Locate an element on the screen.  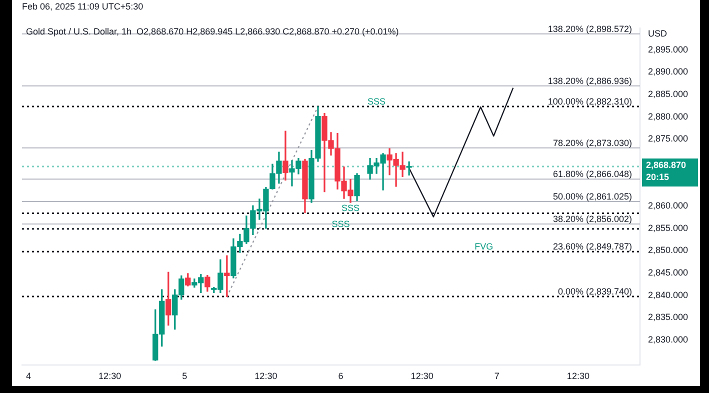
x-tick-label: 4 is located at coordinates (29, 375).